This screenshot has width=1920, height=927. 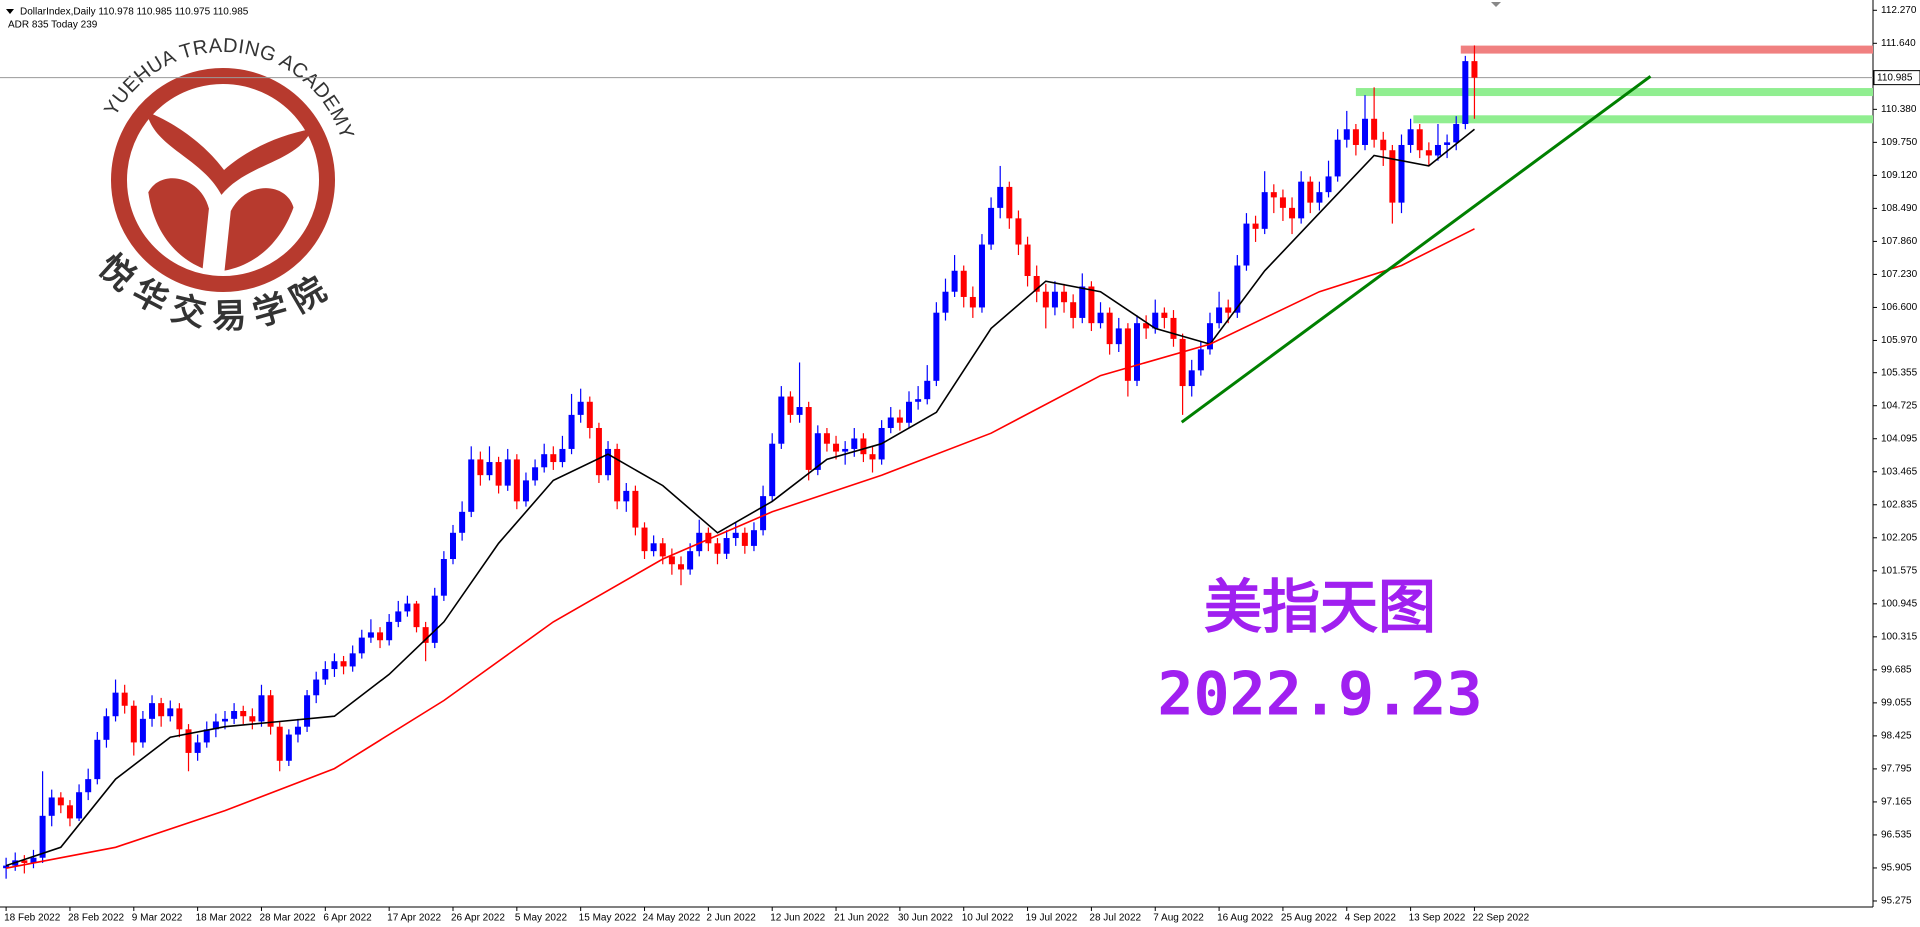 I want to click on y-tick-label: 104.725, so click(x=1899, y=405).